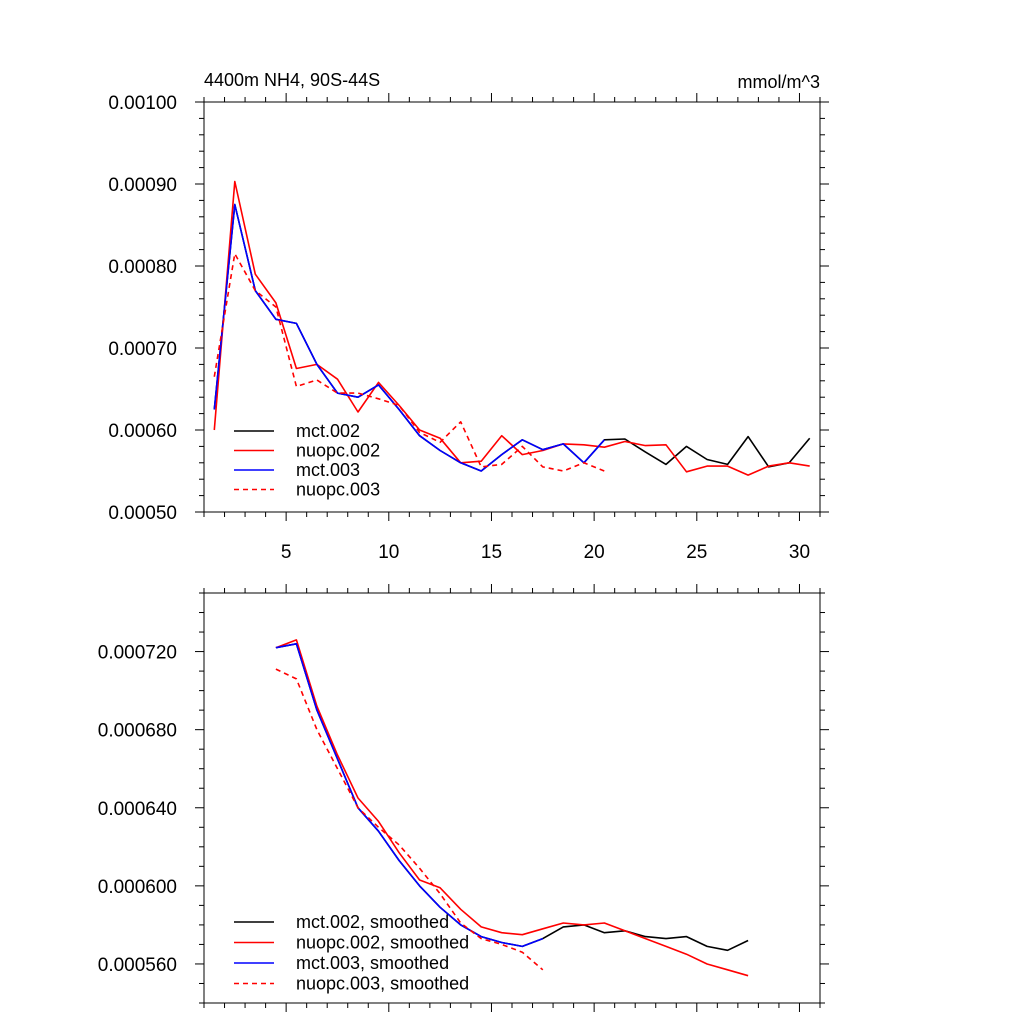 The image size is (1024, 1024). Describe the element at coordinates (382, 943) in the screenshot. I see `legend-label: nuopc.002, smoothed` at that location.